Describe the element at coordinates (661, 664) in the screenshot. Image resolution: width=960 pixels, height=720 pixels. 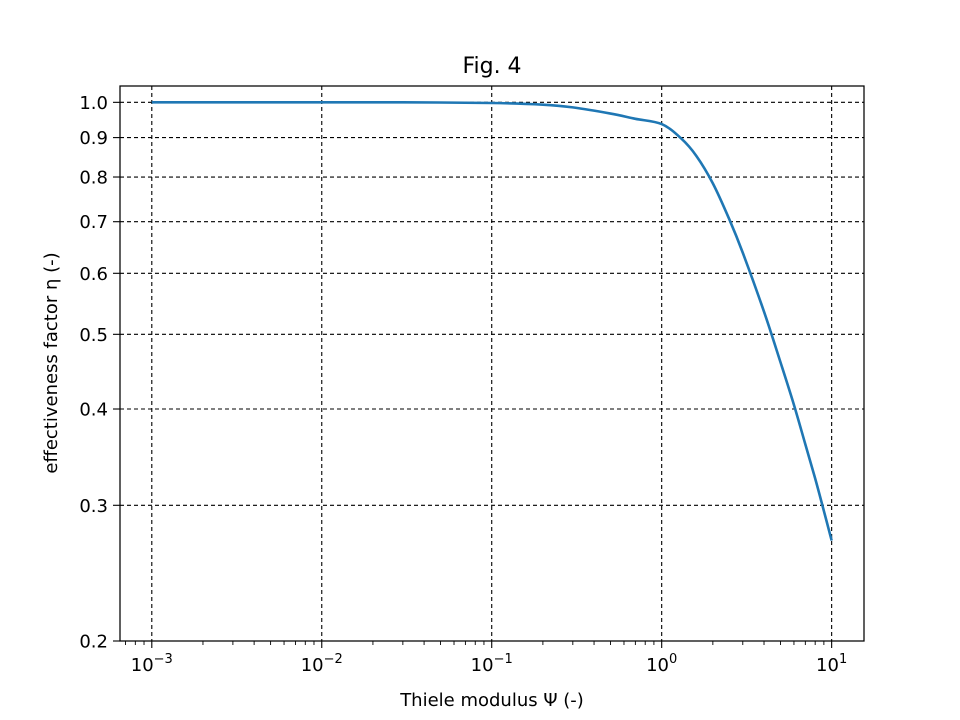
I see `x-tick-label: 10⁰` at that location.